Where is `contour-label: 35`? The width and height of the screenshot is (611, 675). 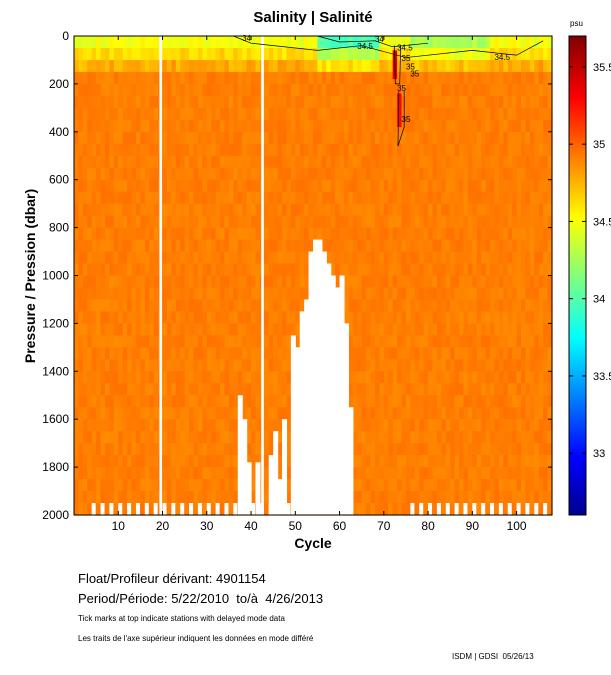 contour-label: 35 is located at coordinates (414, 74).